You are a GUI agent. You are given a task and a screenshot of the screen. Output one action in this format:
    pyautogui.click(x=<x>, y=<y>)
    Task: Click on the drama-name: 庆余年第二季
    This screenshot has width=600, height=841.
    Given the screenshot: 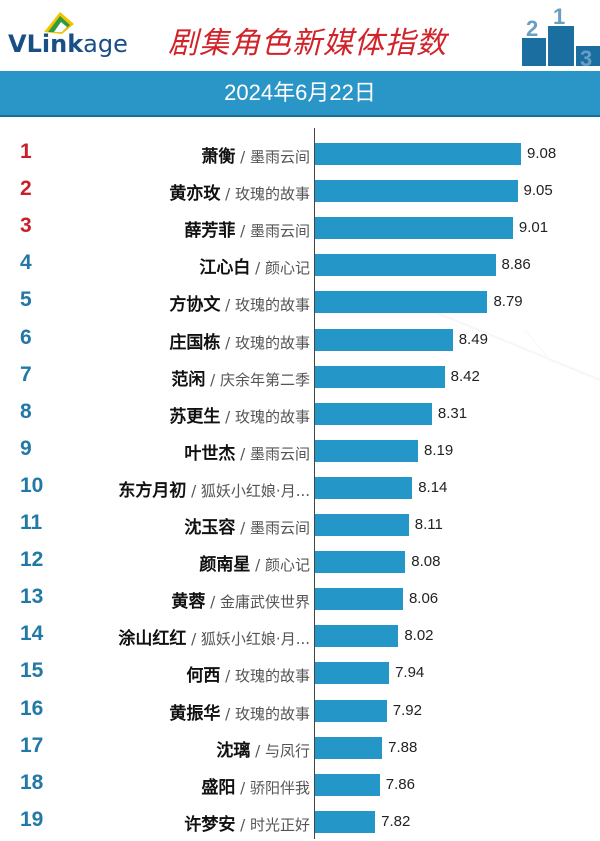 What is the action you would take?
    pyautogui.click(x=264, y=379)
    